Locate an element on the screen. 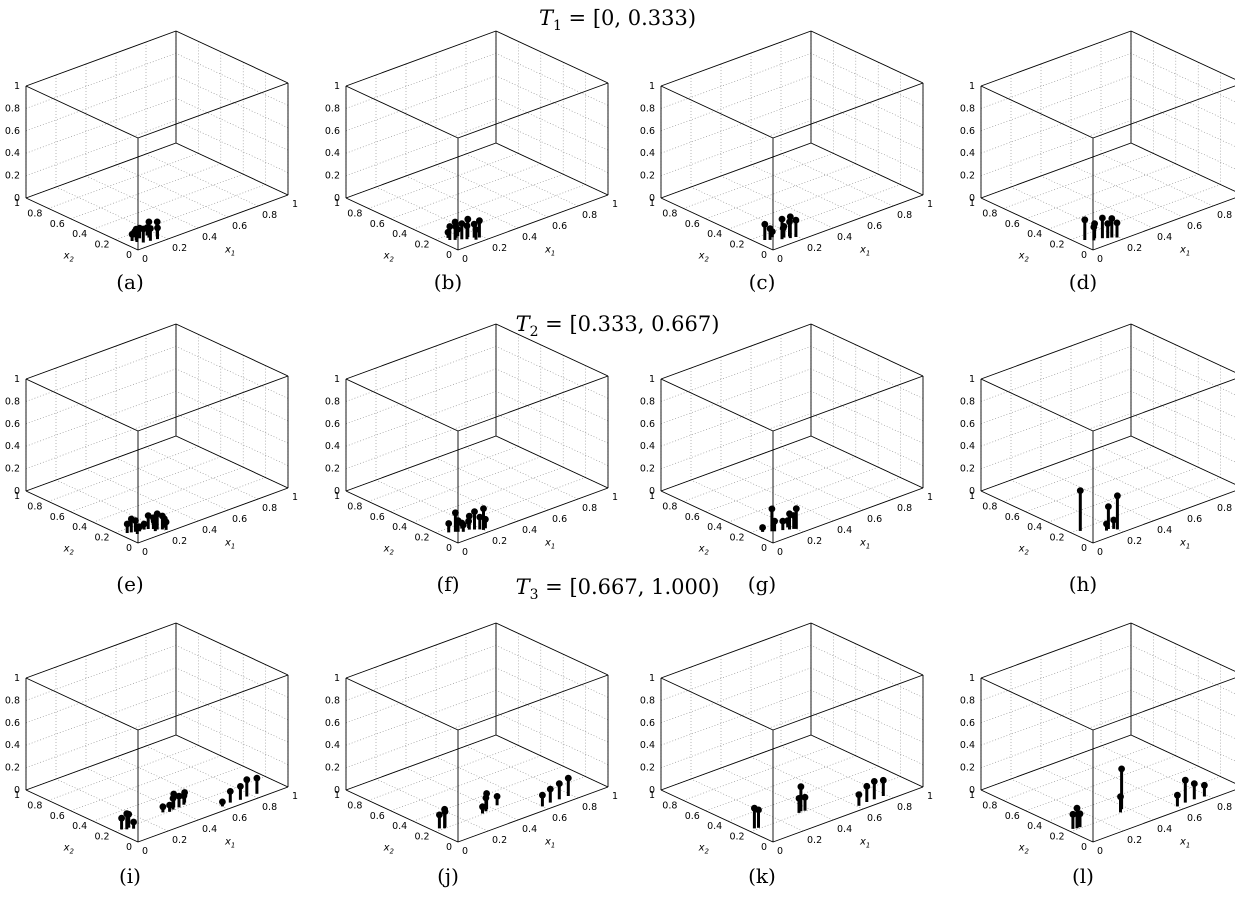 The height and width of the screenshot is (906, 1235). z-tick-label: 1 is located at coordinates (337, 379).